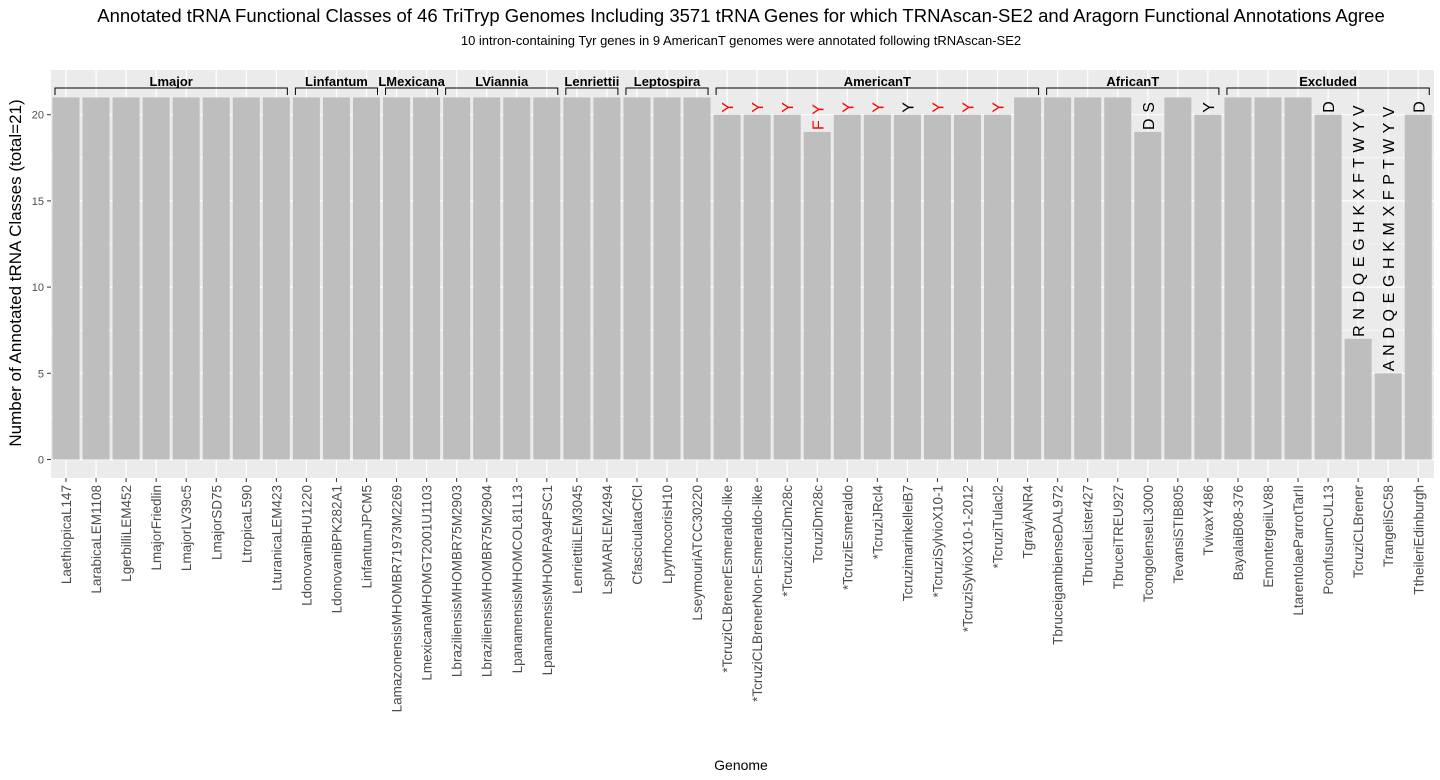  I want to click on group-label: Leptospira, so click(667, 81).